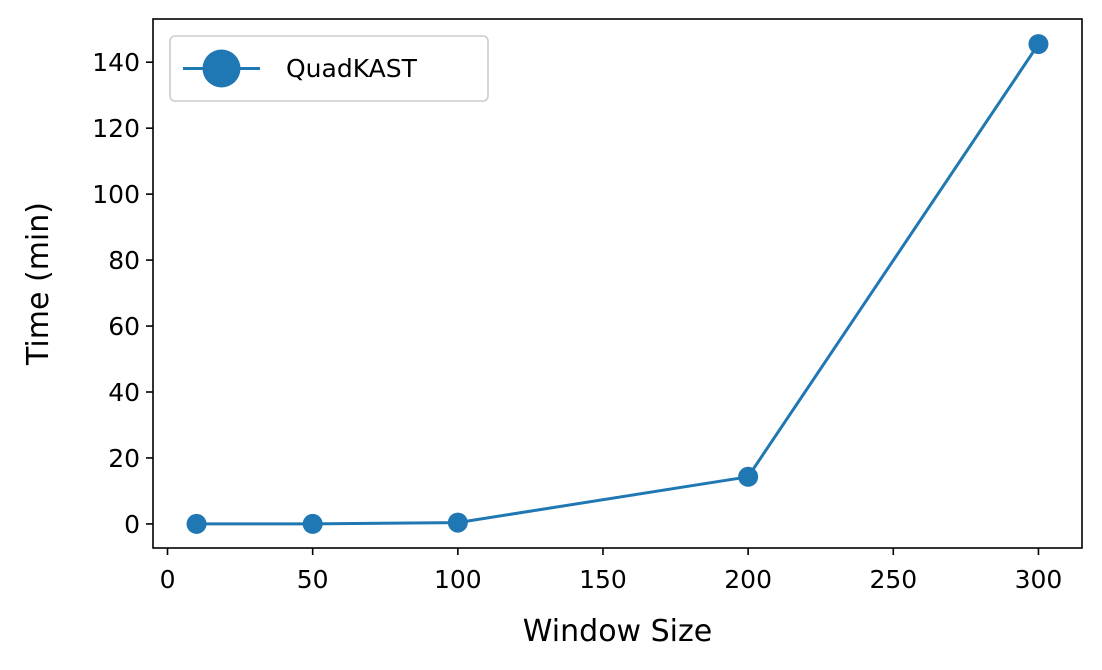  Describe the element at coordinates (122, 293) in the screenshot. I see `y-axis-ticks: 0 20 40 60 80 100 120 140` at that location.